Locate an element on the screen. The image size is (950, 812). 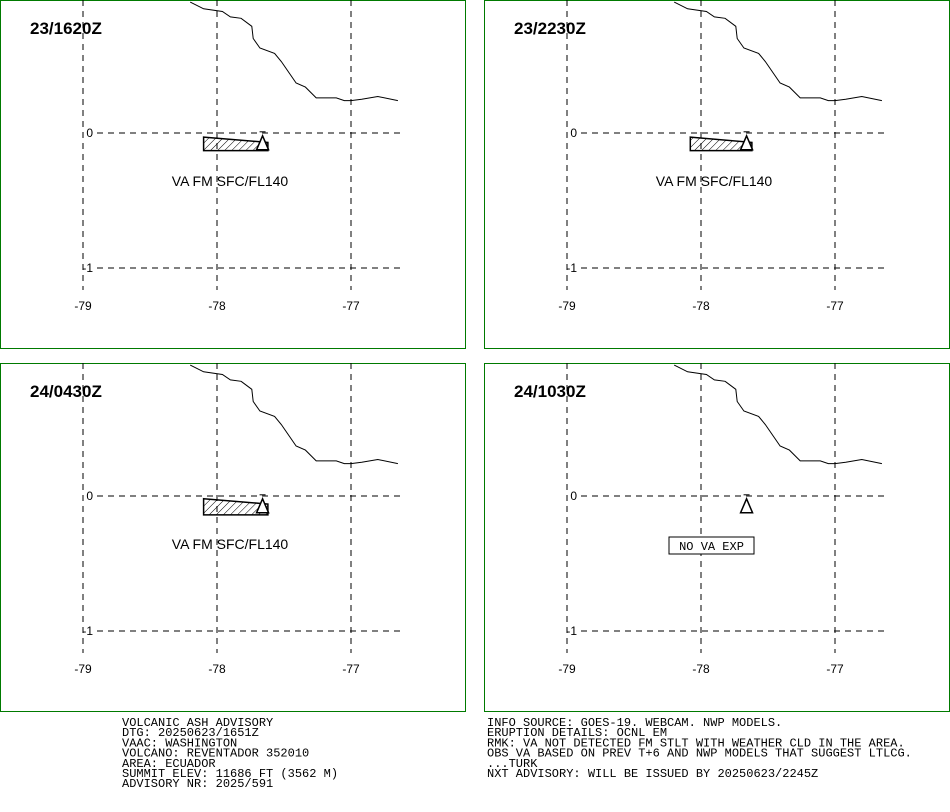
no-va-label: NO VA EXP is located at coordinates (711, 547).